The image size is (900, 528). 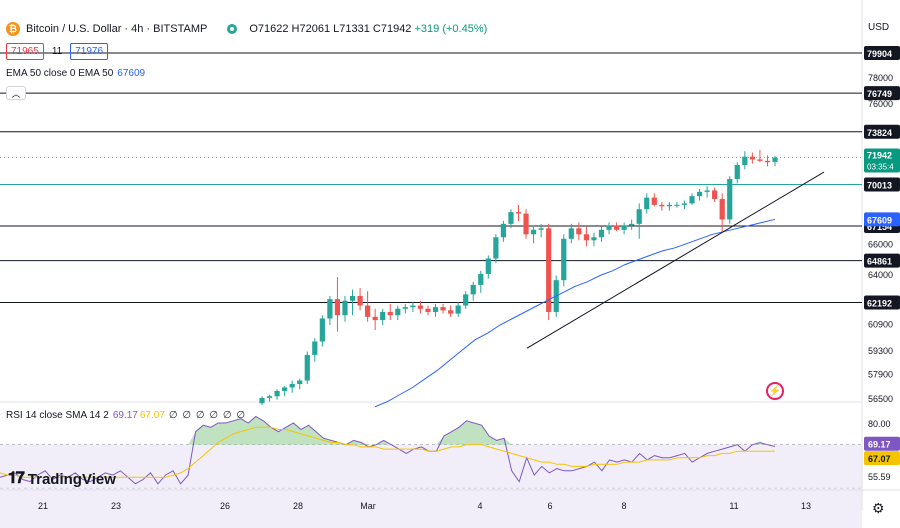 What do you see at coordinates (880, 166) in the screenshot?
I see `price-countdown: 03:35:4` at bounding box center [880, 166].